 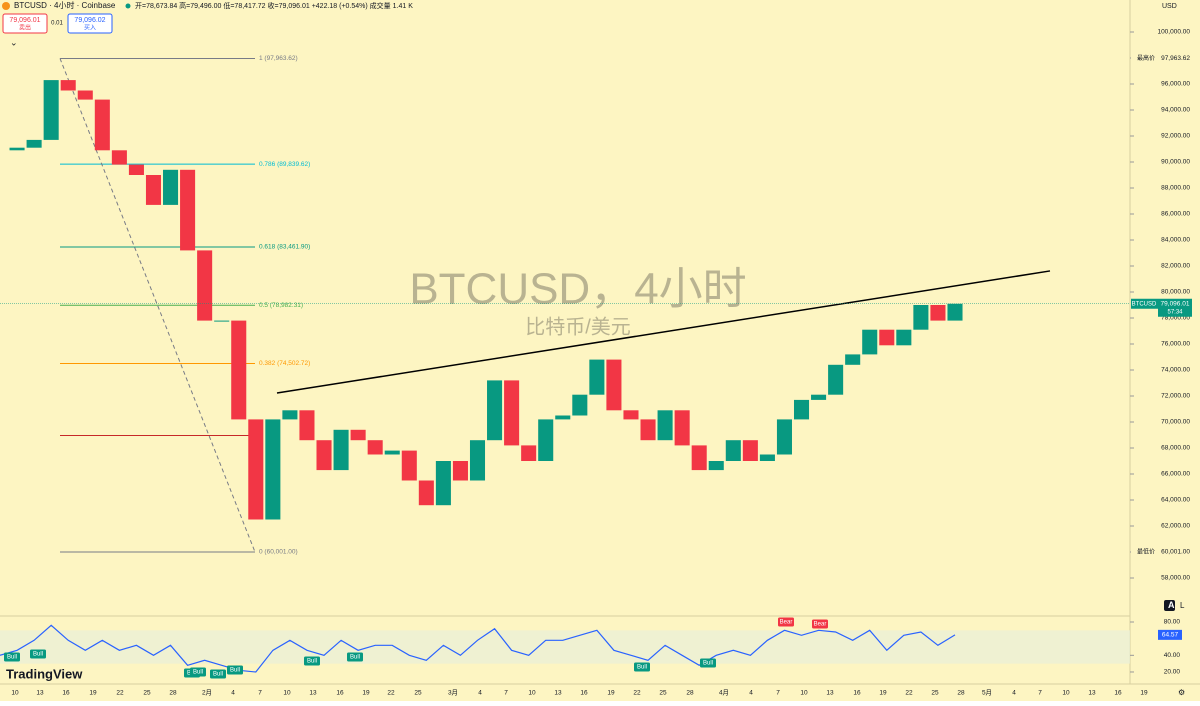 What do you see at coordinates (278, 552) in the screenshot?
I see `fib-label: 0 (60,001.00)` at bounding box center [278, 552].